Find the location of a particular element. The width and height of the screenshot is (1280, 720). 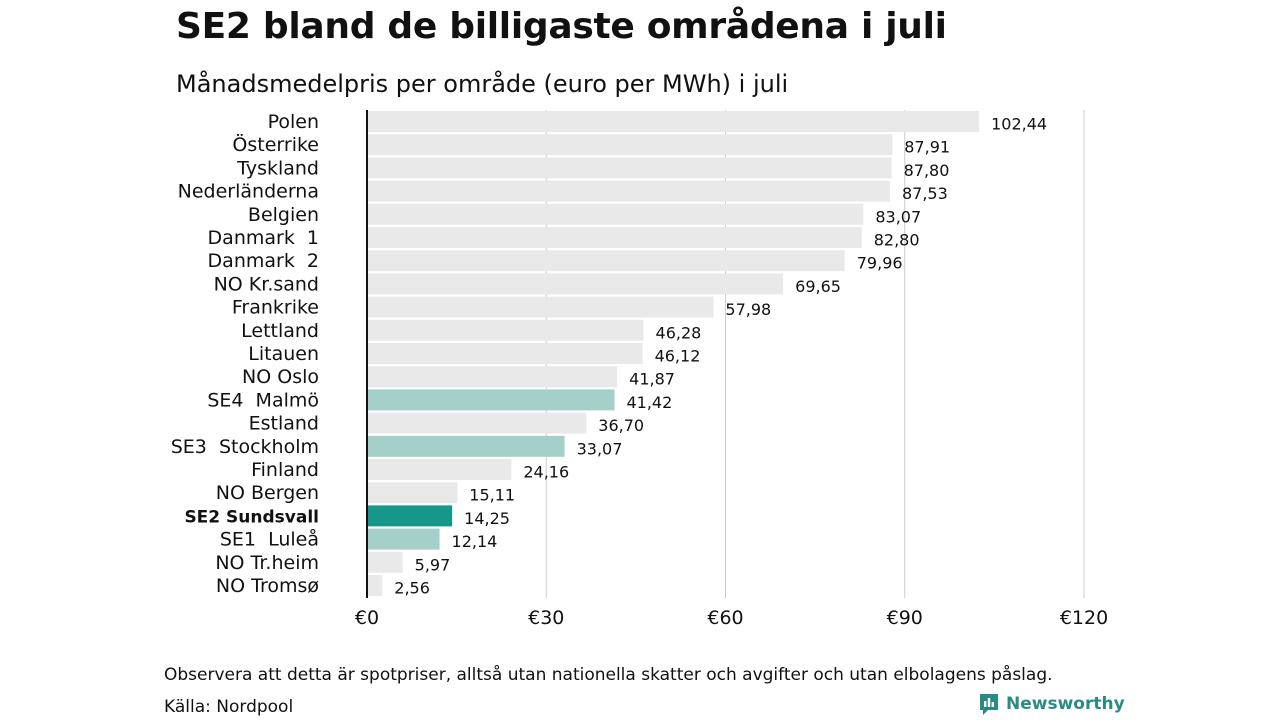

value-label: 12,14 is located at coordinates (475, 541).